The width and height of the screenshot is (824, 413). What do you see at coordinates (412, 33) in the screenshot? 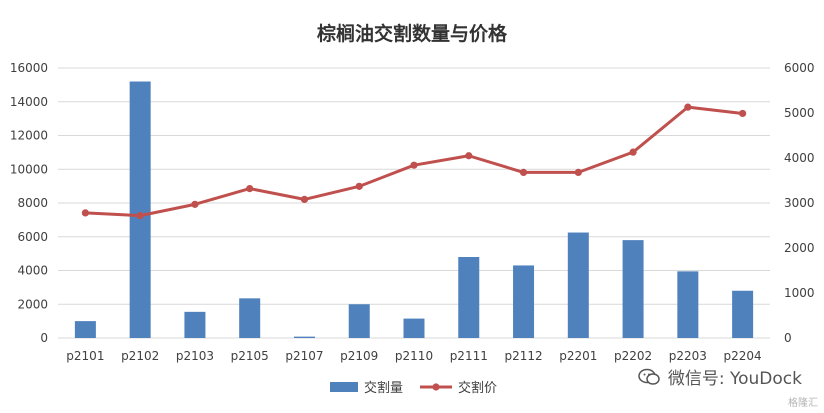
I see `chart-title: 棕榈油交割数量与价格` at bounding box center [412, 33].